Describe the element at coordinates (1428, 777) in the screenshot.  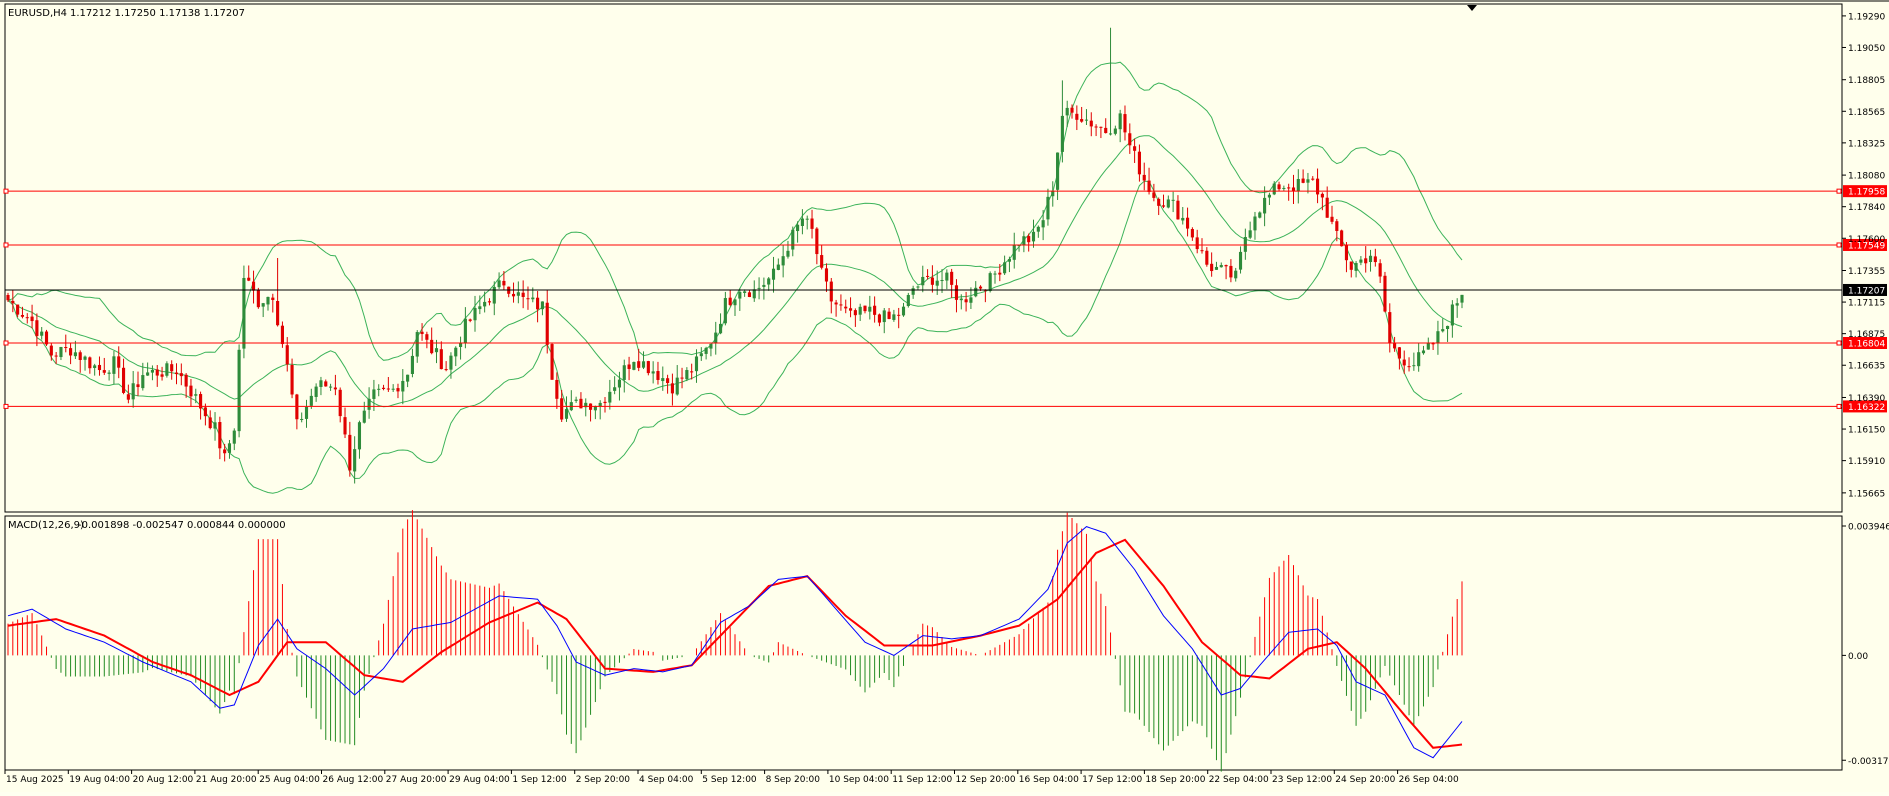
I see `time-tick: 26 Sep 04:00` at that location.